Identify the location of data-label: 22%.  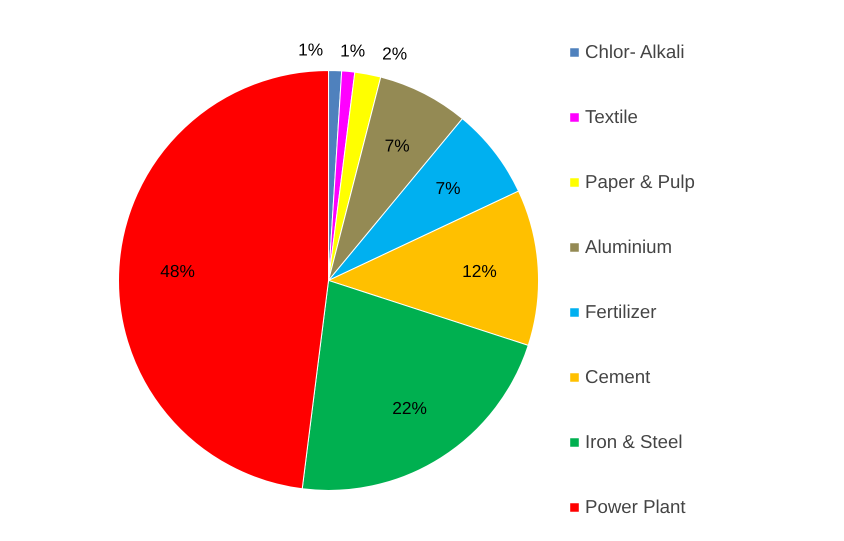
(409, 408).